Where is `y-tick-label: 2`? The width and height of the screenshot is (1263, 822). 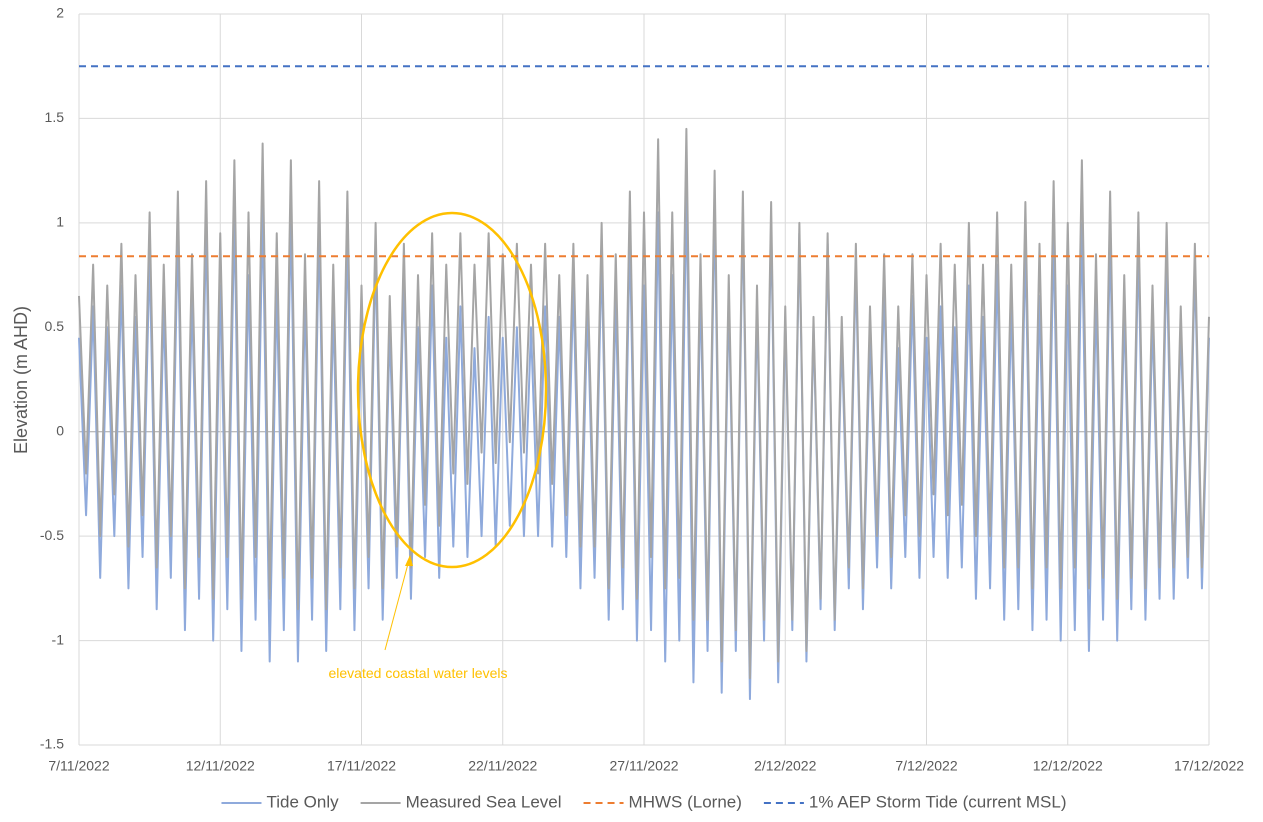 y-tick-label: 2 is located at coordinates (60, 13).